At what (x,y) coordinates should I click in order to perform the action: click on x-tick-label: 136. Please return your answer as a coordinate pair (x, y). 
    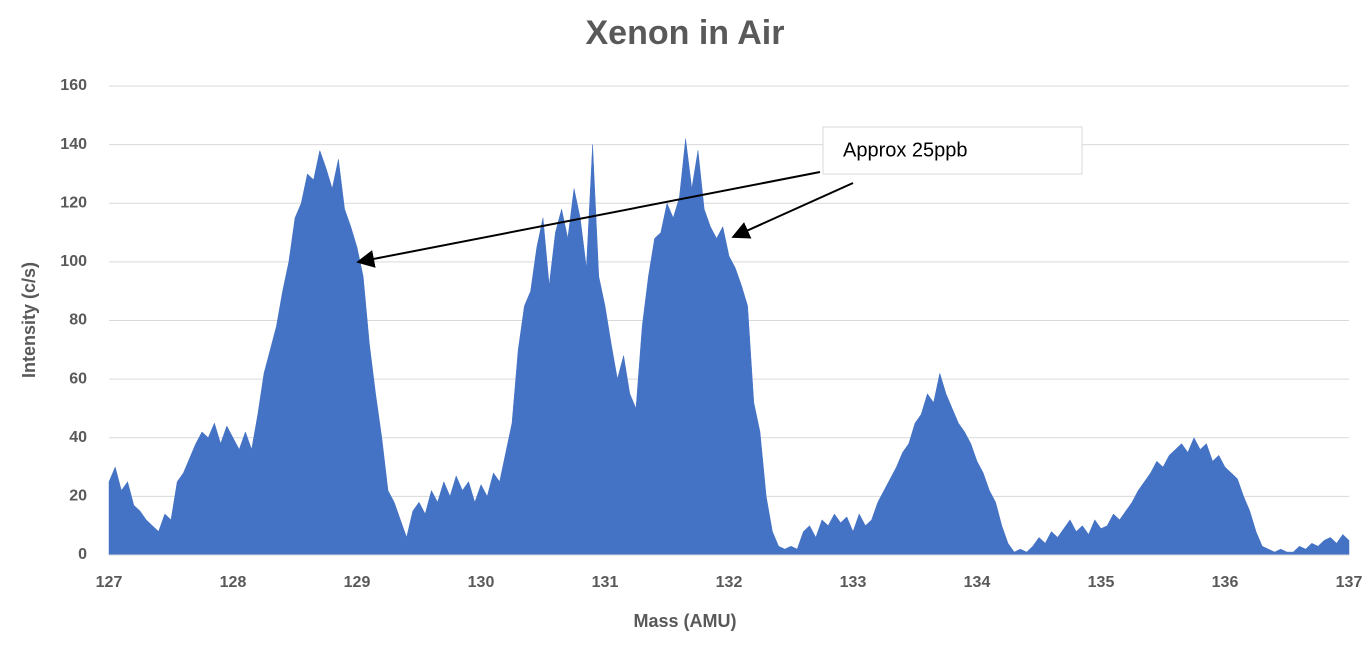
    Looking at the image, I should click on (1225, 582).